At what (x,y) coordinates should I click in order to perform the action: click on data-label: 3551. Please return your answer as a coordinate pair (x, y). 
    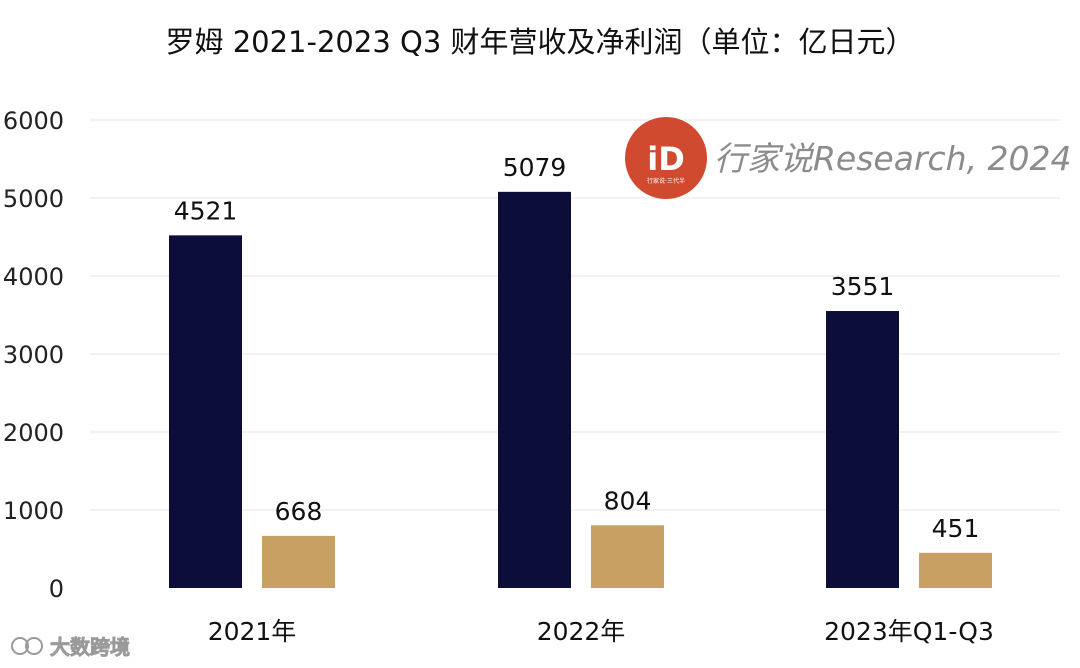
    Looking at the image, I should click on (863, 286).